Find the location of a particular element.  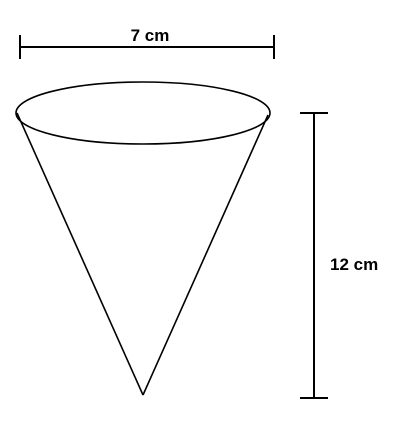

cone-rim is located at coordinates (143, 113).